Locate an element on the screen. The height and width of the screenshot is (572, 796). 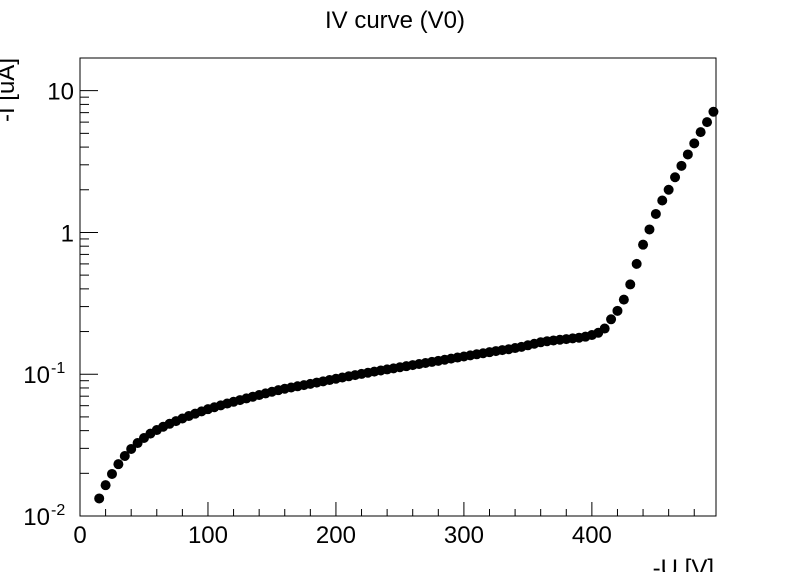
y-axis-label: -I [uA] is located at coordinates (10, 90).